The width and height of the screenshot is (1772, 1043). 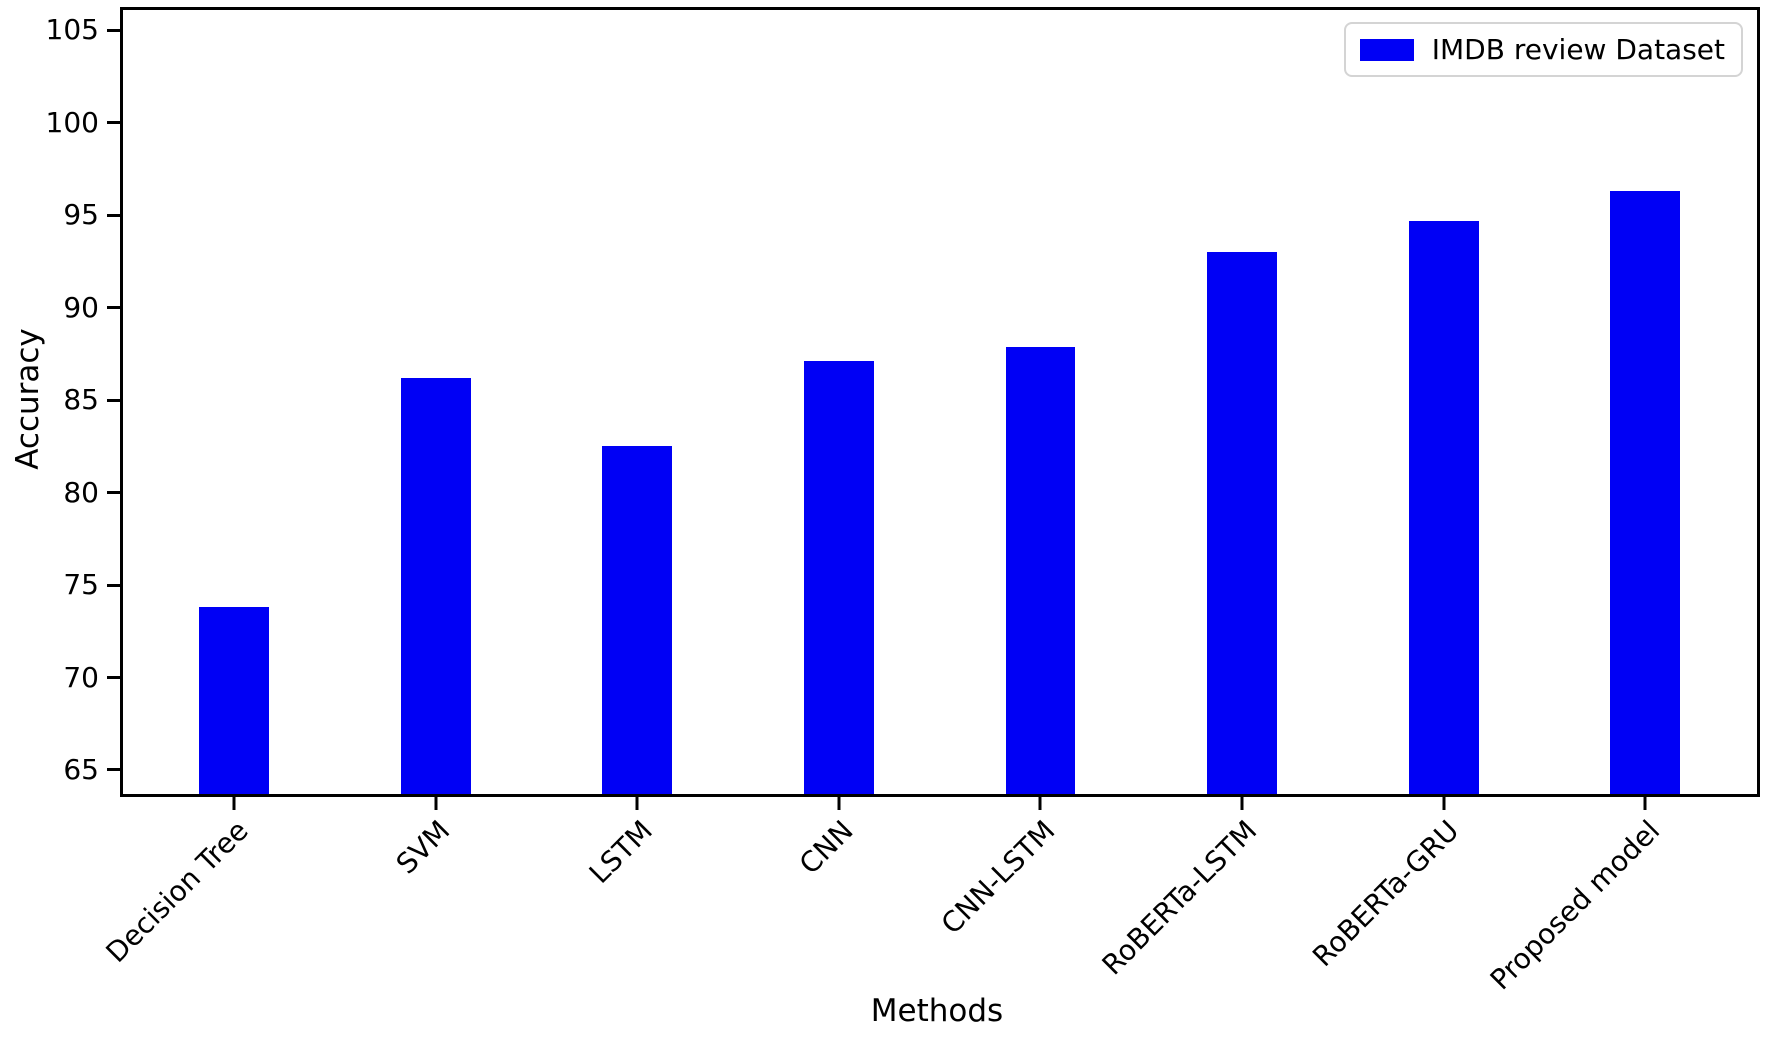 I want to click on bar-proposed-model, so click(x=1645, y=492).